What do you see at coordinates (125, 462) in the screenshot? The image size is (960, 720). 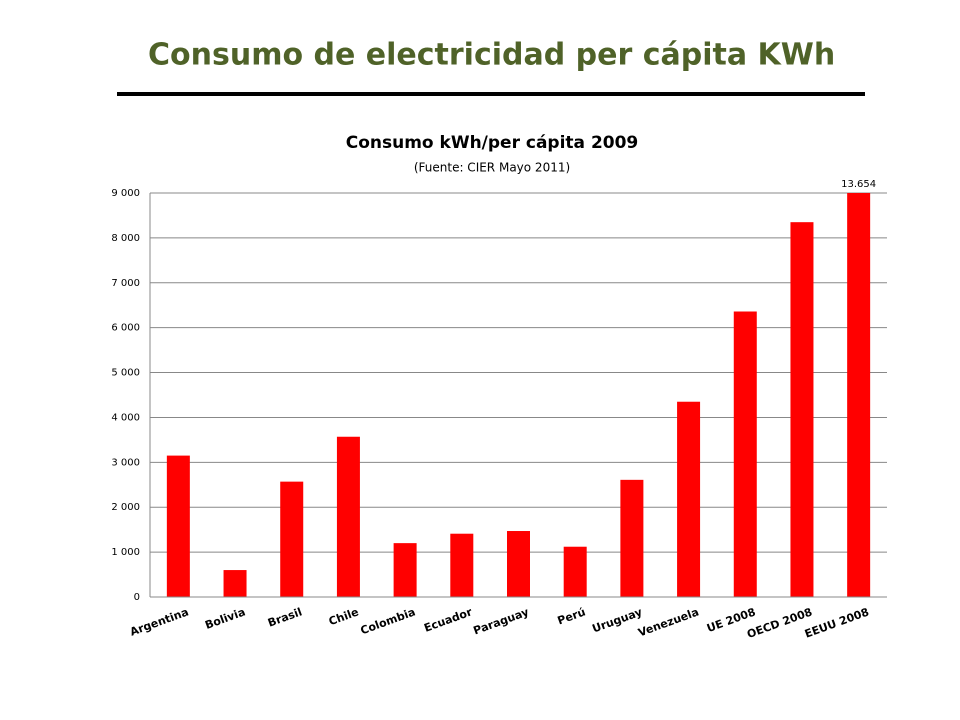 I see `y-tick-label: 3 000` at bounding box center [125, 462].